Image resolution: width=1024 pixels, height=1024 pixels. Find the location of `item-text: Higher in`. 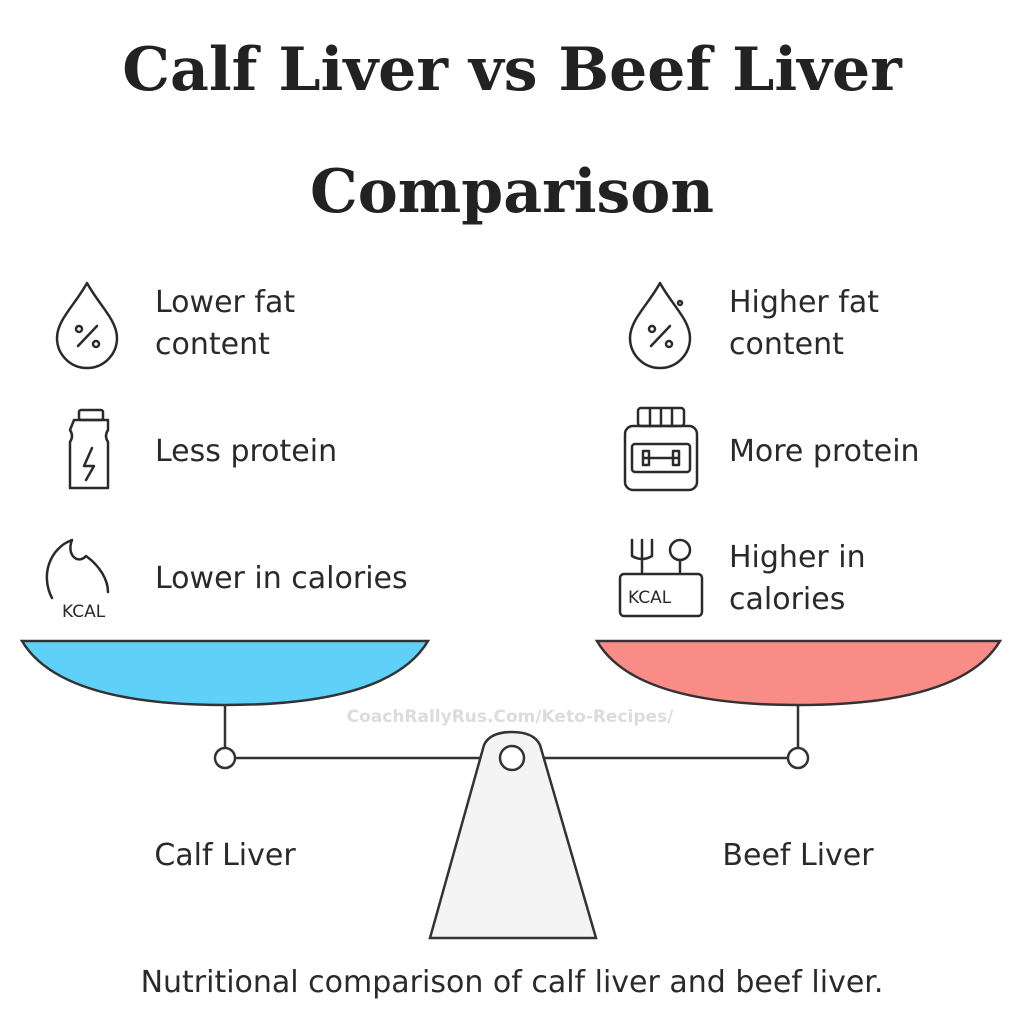

item-text: Higher in is located at coordinates (797, 557).